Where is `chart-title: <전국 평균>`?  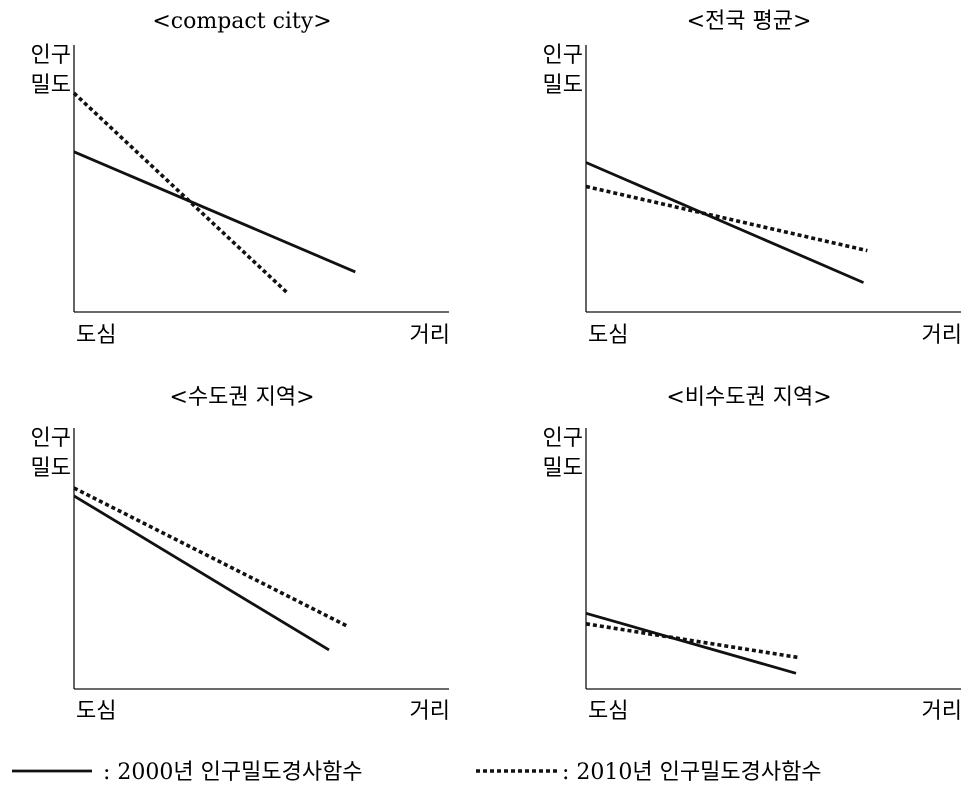 chart-title: <전국 평균> is located at coordinates (749, 21).